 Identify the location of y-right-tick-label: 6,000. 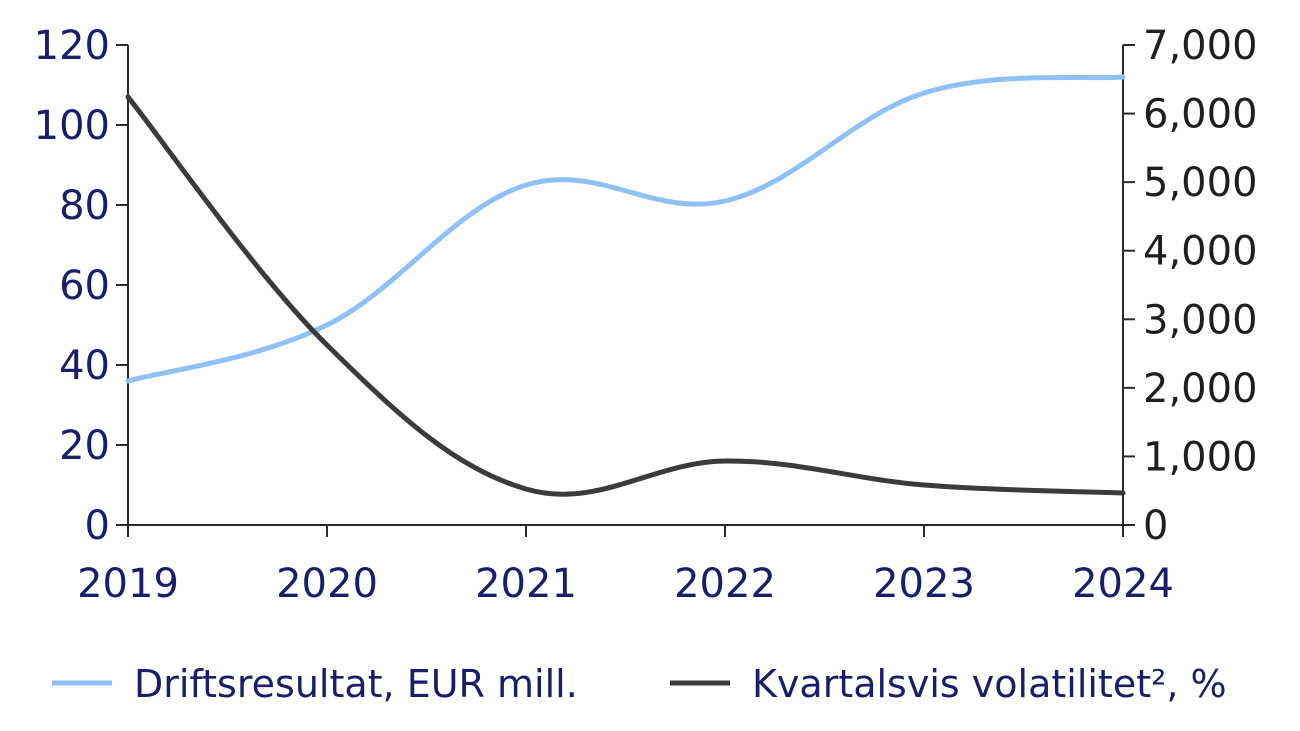
(1200, 115).